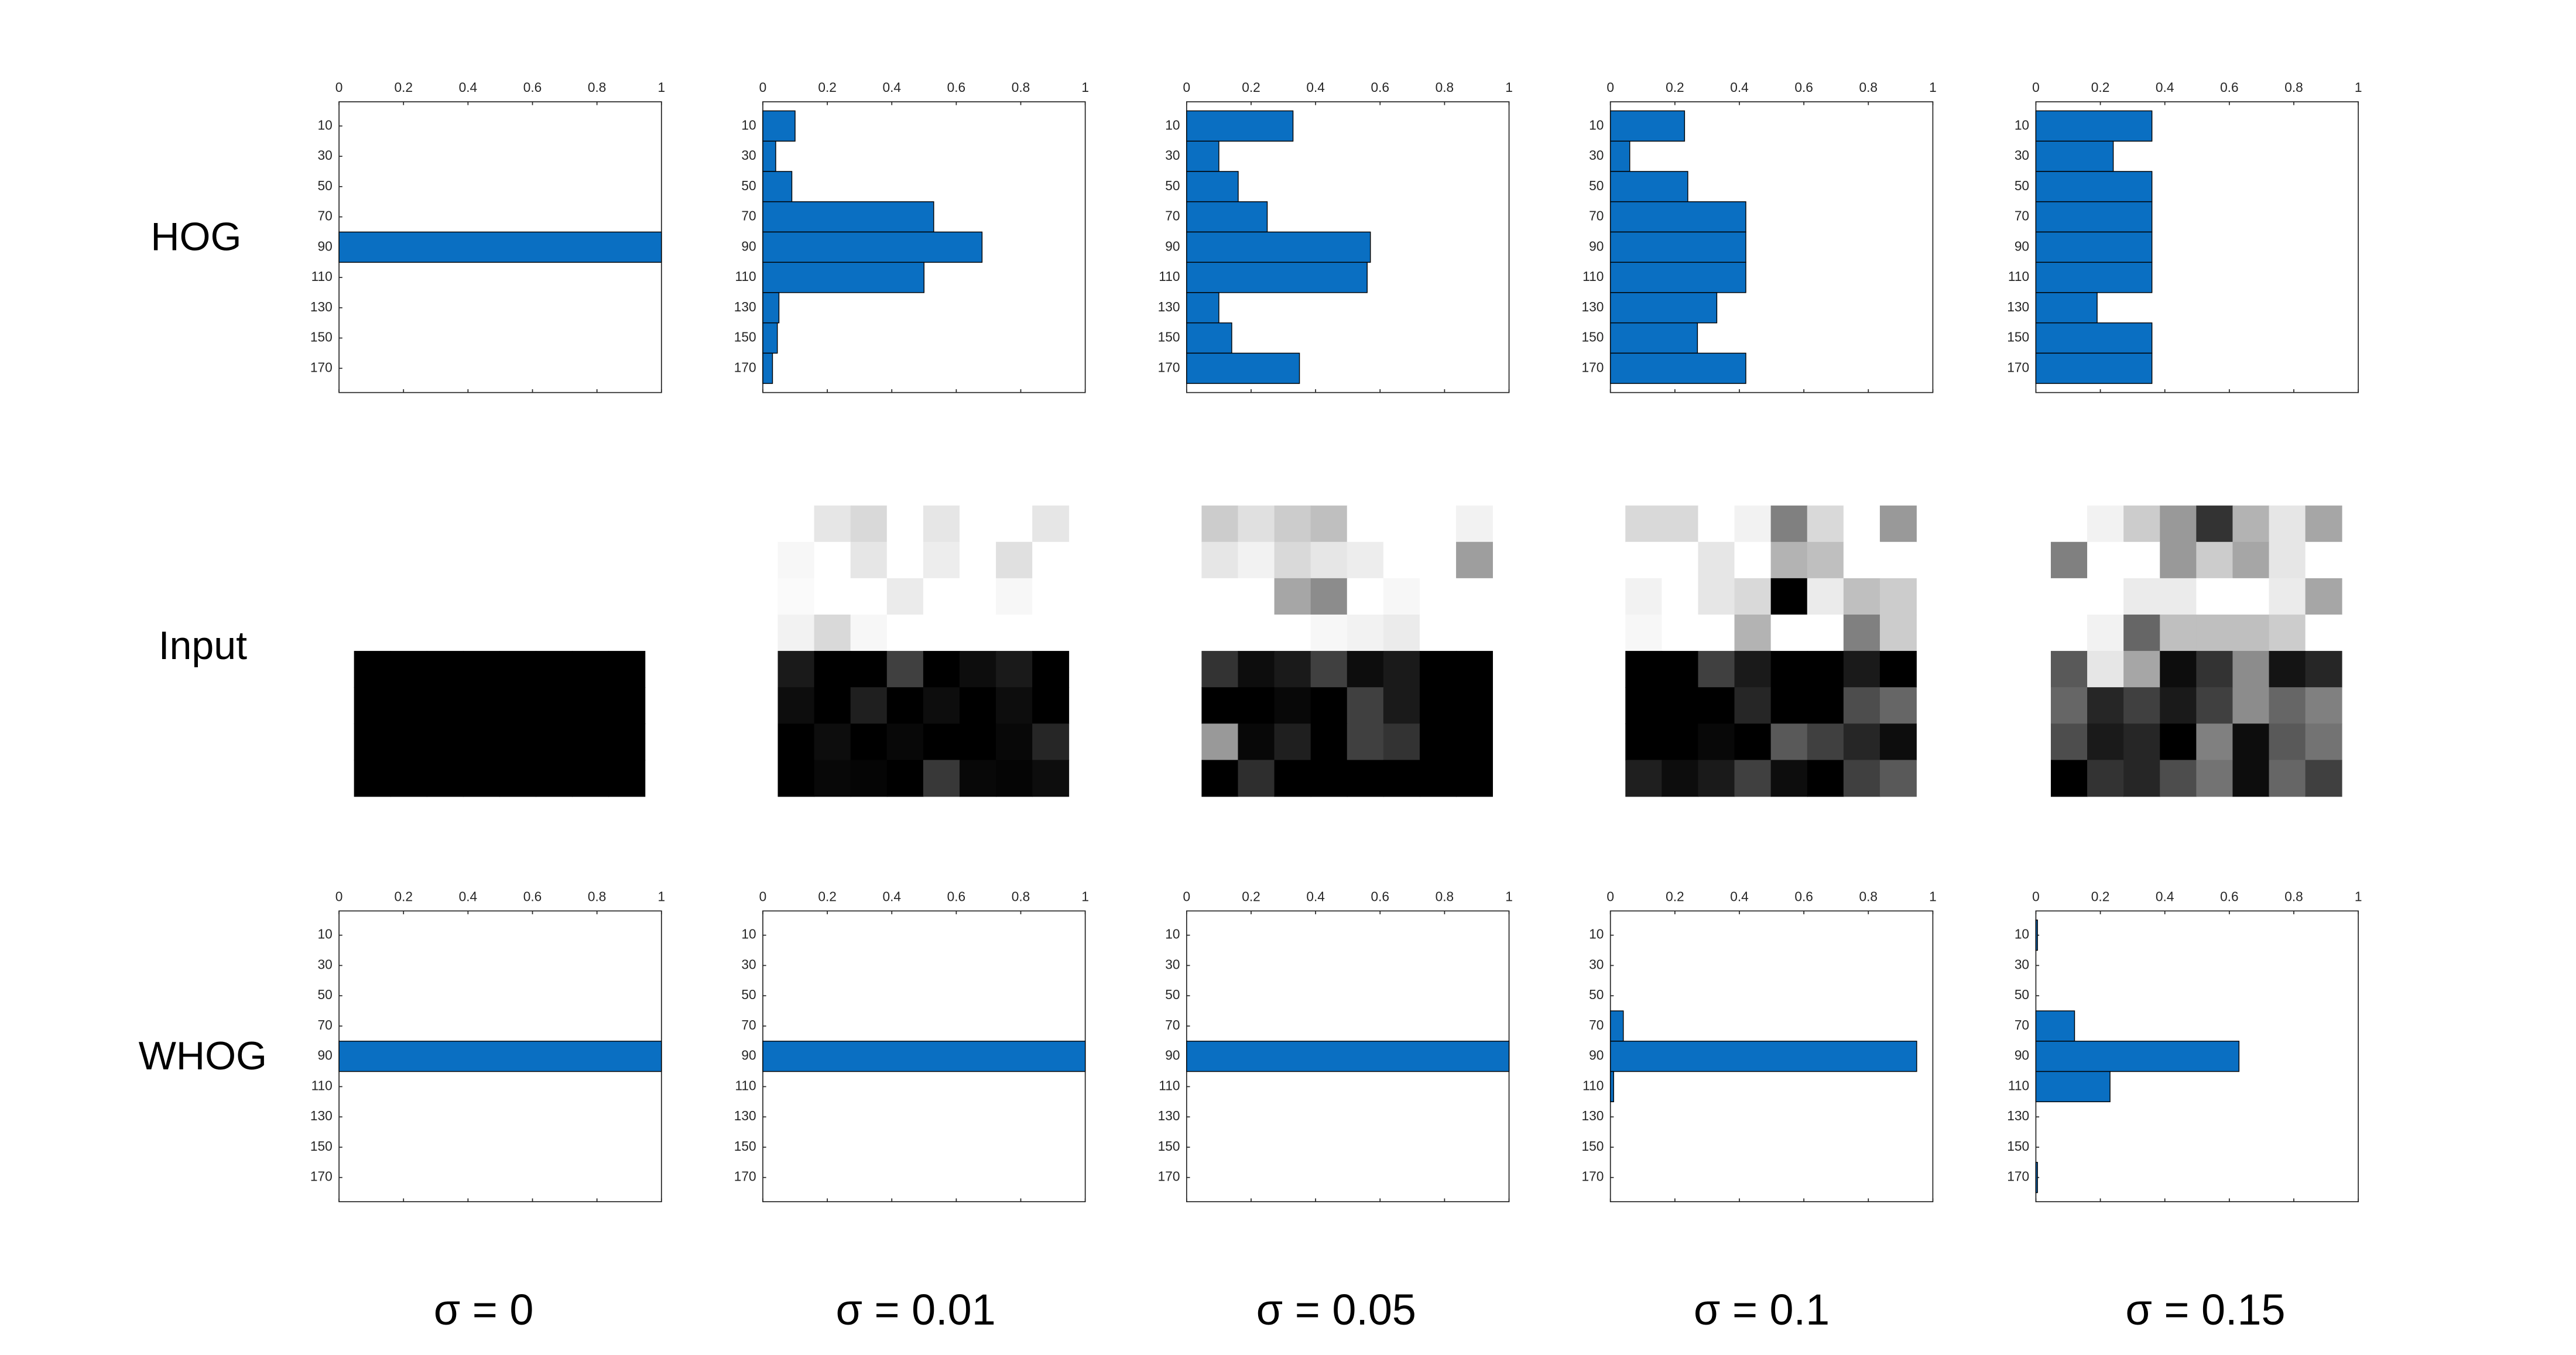 This screenshot has width=2576, height=1355. I want to click on x-tick-label: 0.4, so click(469, 87).